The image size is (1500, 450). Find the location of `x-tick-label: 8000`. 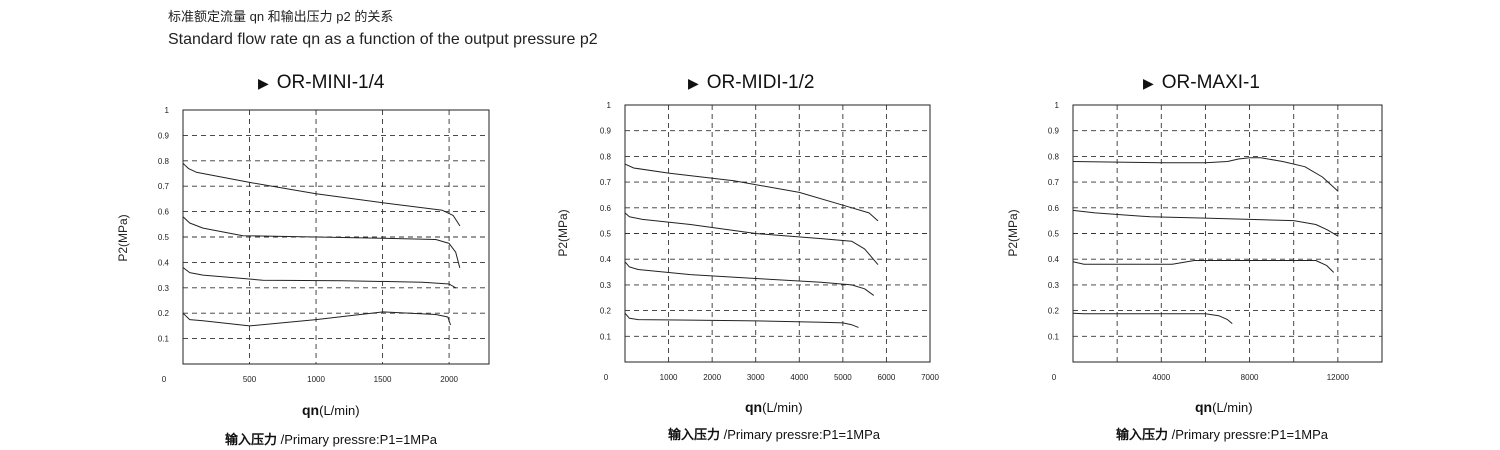

x-tick-label: 8000 is located at coordinates (1250, 377).